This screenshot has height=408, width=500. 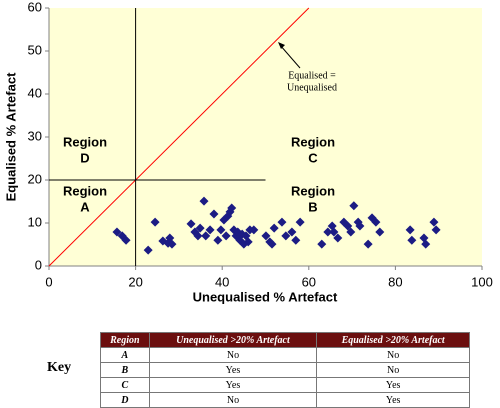 I want to click on header-cell: Equalised >20% Artefact, so click(x=393, y=340).